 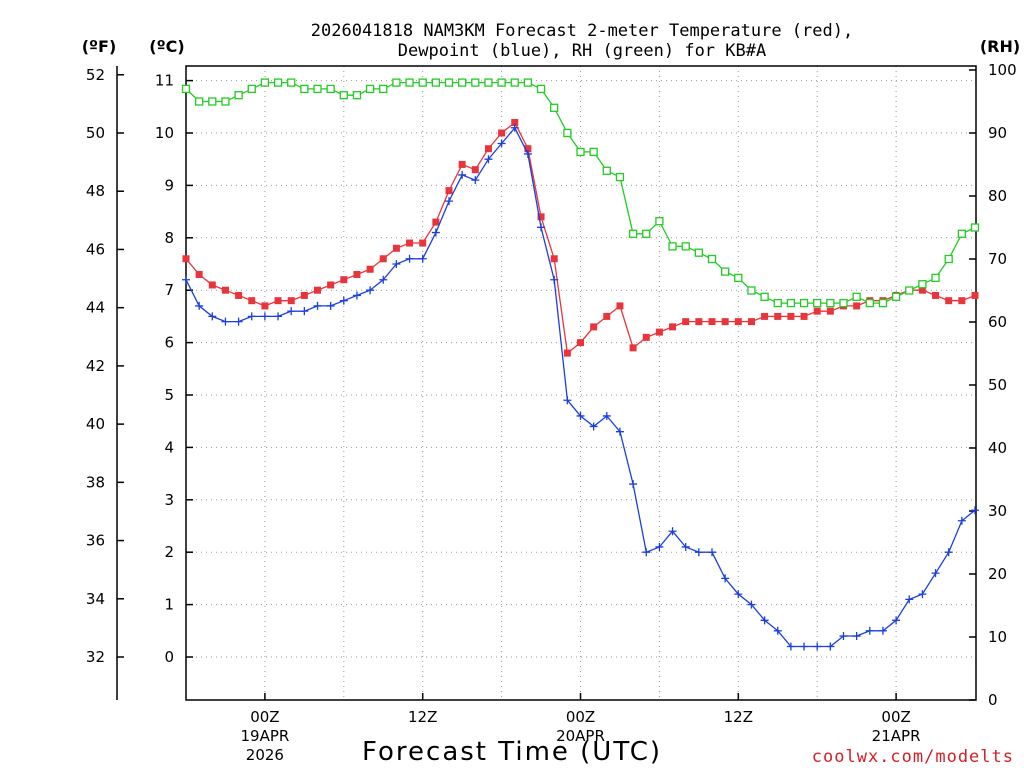 I want to click on celsius-tick-label: 0, so click(x=169, y=657).